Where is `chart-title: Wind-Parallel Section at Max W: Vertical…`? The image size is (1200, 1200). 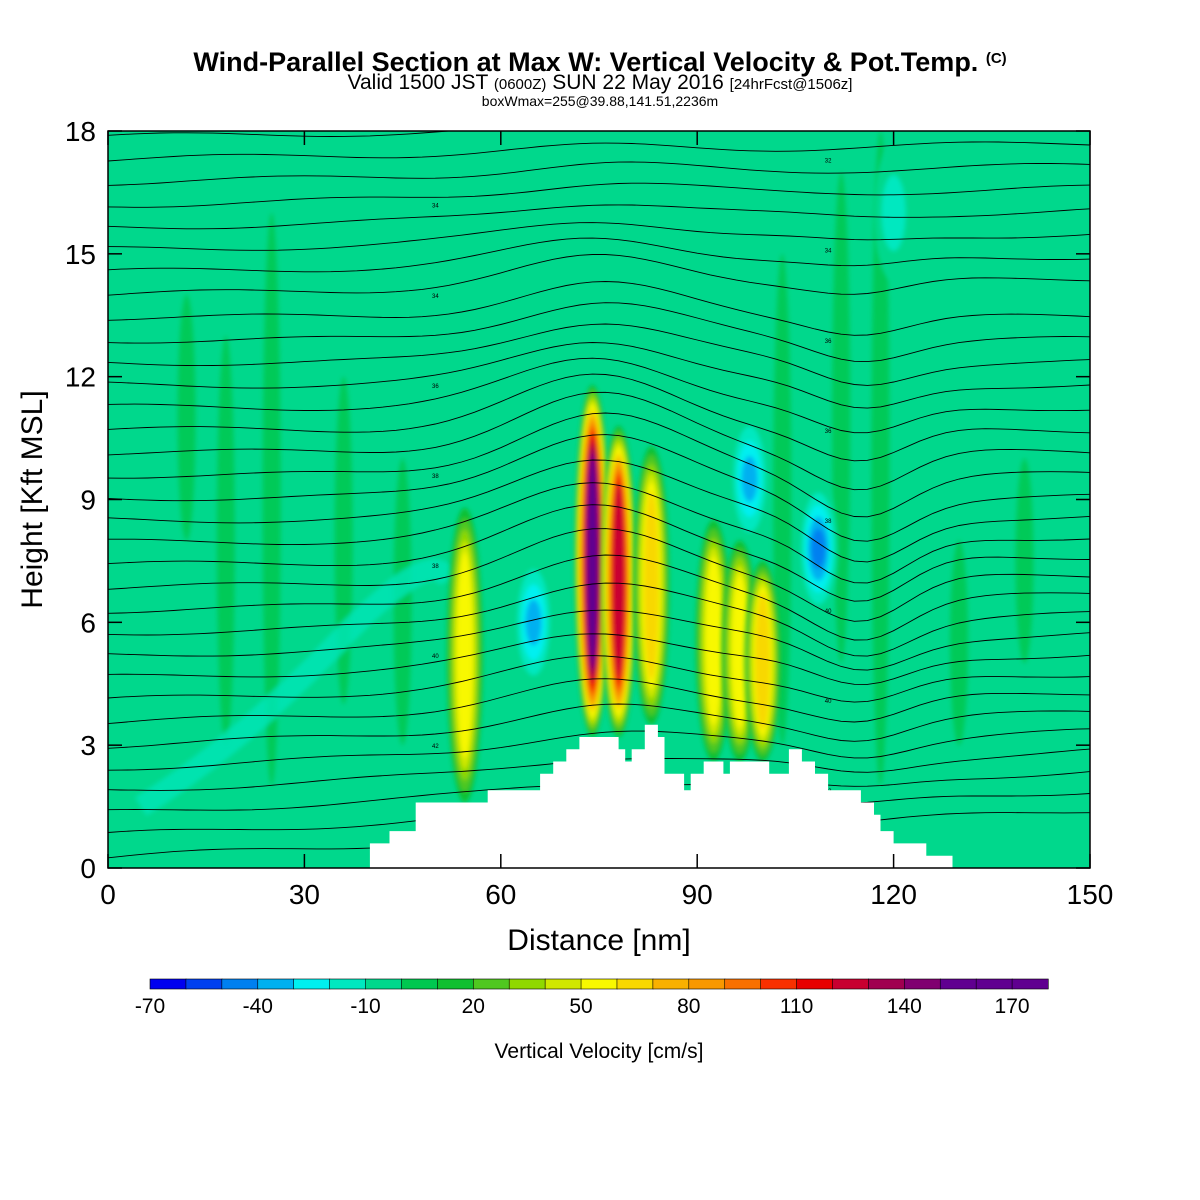 chart-title: Wind-Parallel Section at Max W: Vertical… is located at coordinates (600, 60).